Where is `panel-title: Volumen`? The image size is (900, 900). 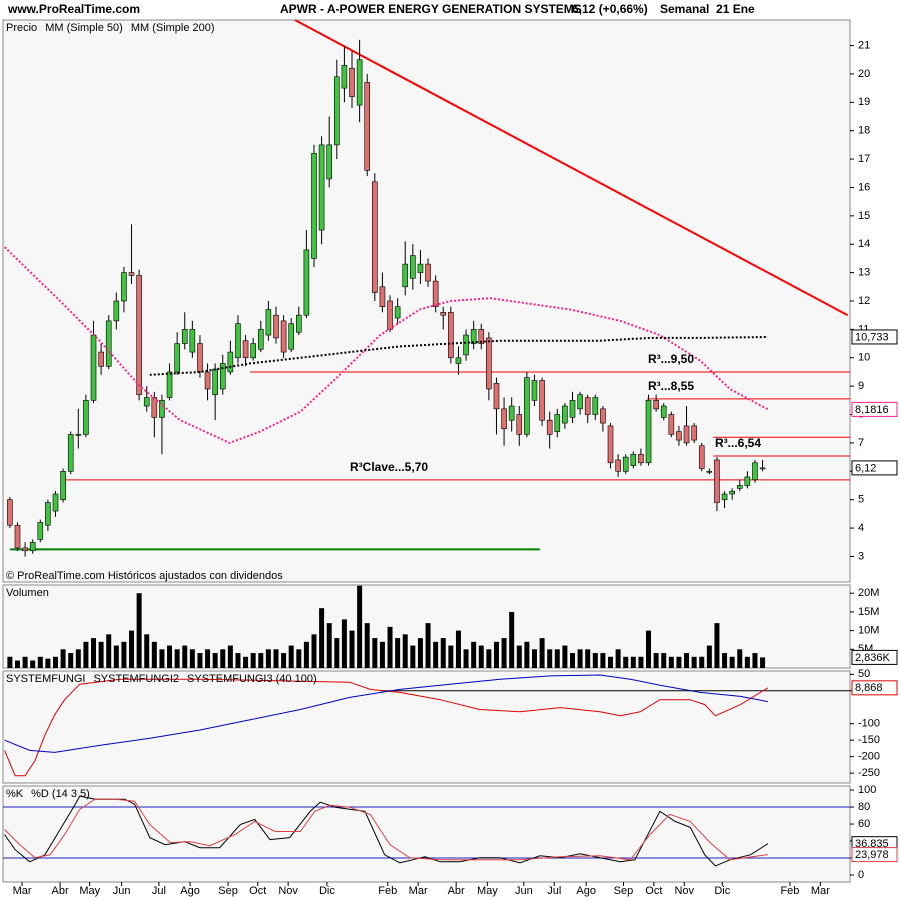 panel-title: Volumen is located at coordinates (27, 593).